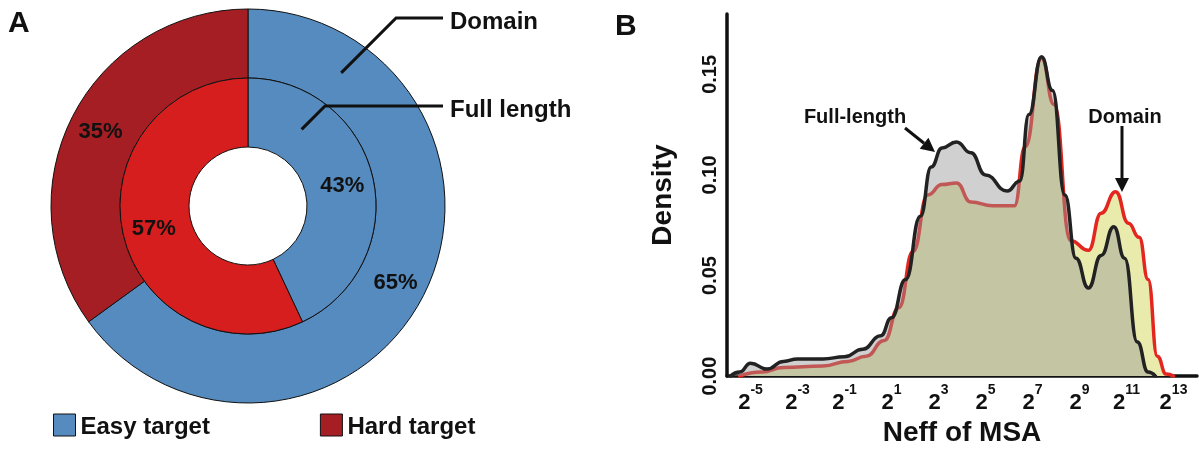 The width and height of the screenshot is (1199, 450). I want to click on slice-label: Domain, so click(494, 20).